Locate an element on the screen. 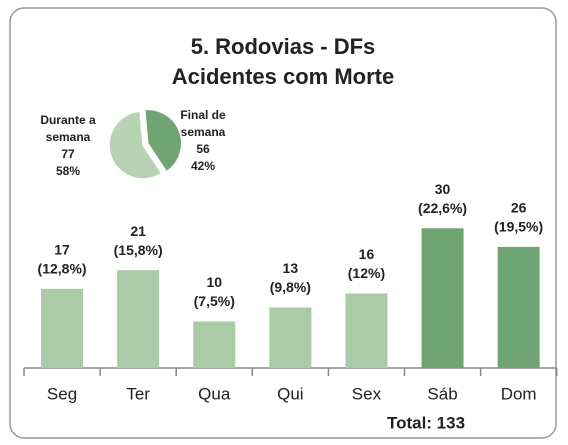  pie-value: 56 is located at coordinates (203, 149).